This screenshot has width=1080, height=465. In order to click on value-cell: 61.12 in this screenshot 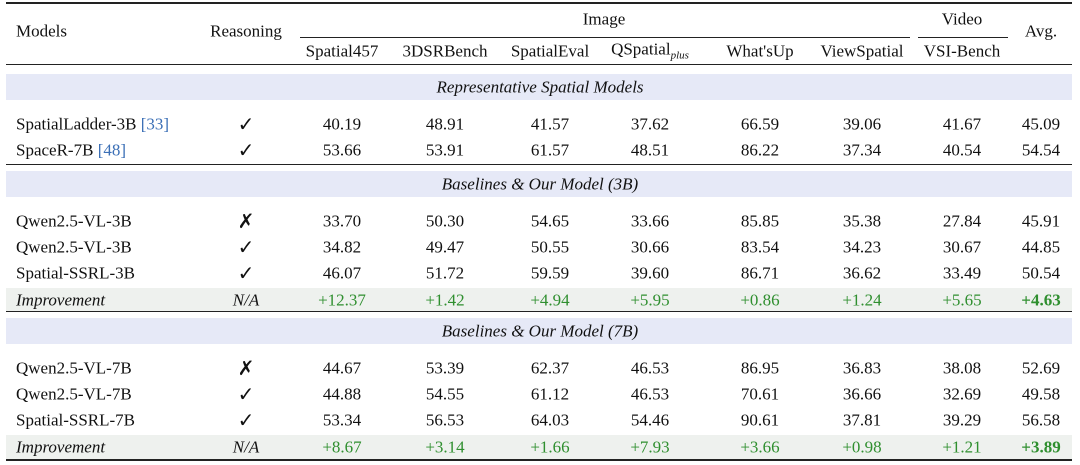, I will do `click(550, 394)`.